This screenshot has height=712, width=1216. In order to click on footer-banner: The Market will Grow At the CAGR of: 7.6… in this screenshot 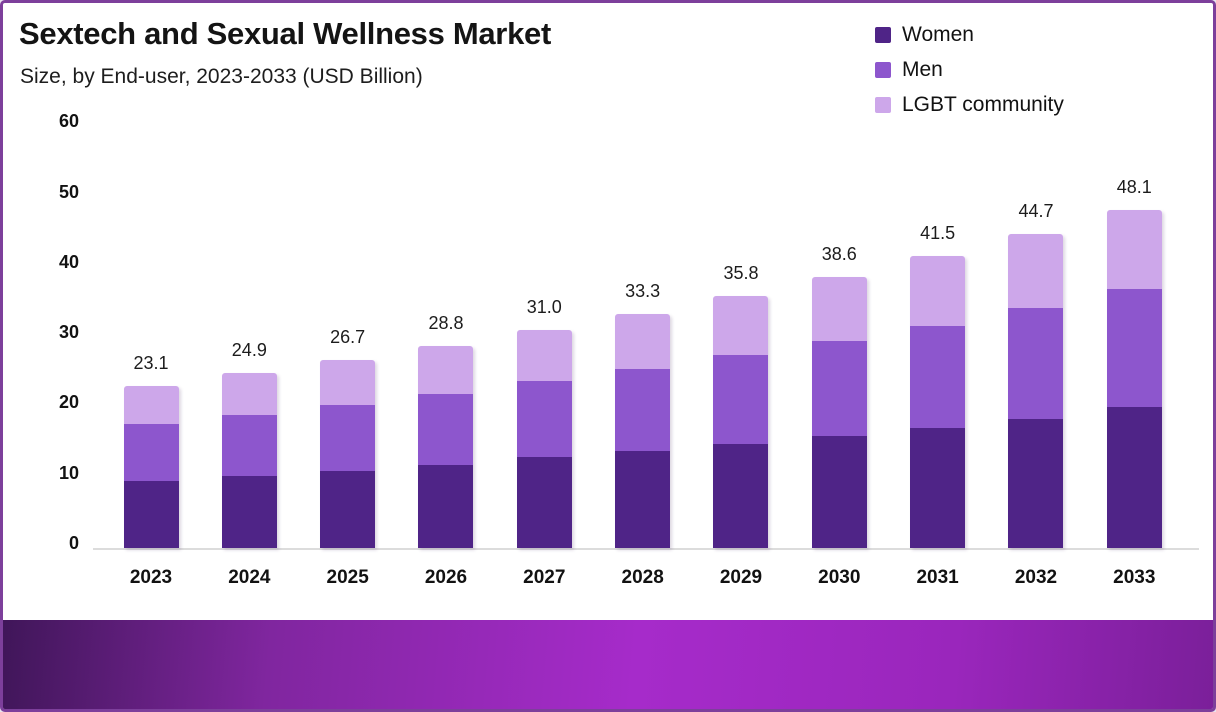, I will do `click(608, 664)`.